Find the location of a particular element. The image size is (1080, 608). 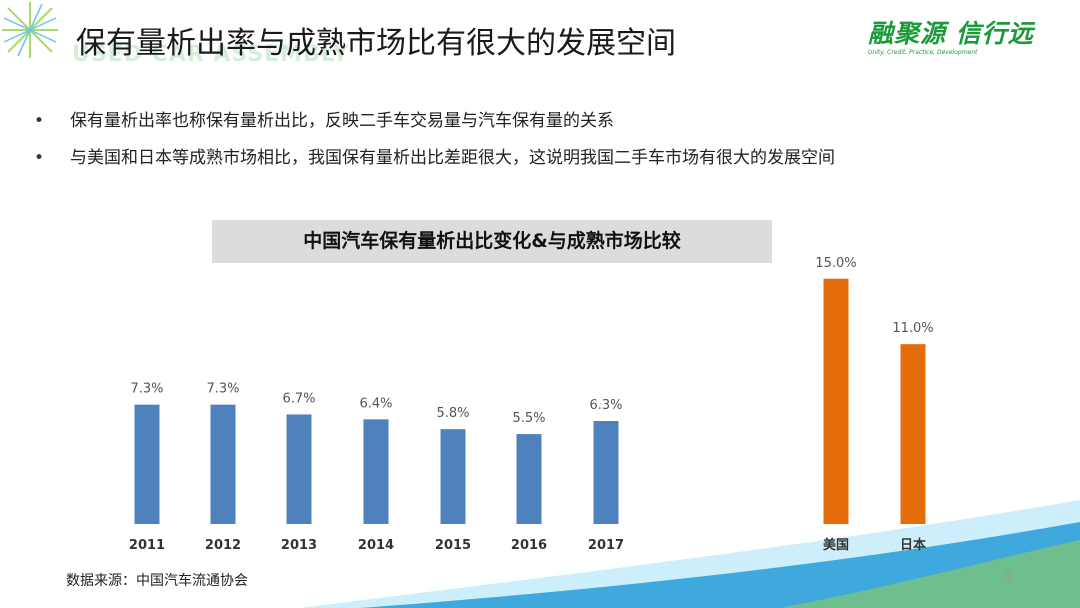

decorative-wave-green is located at coordinates (930, 574).